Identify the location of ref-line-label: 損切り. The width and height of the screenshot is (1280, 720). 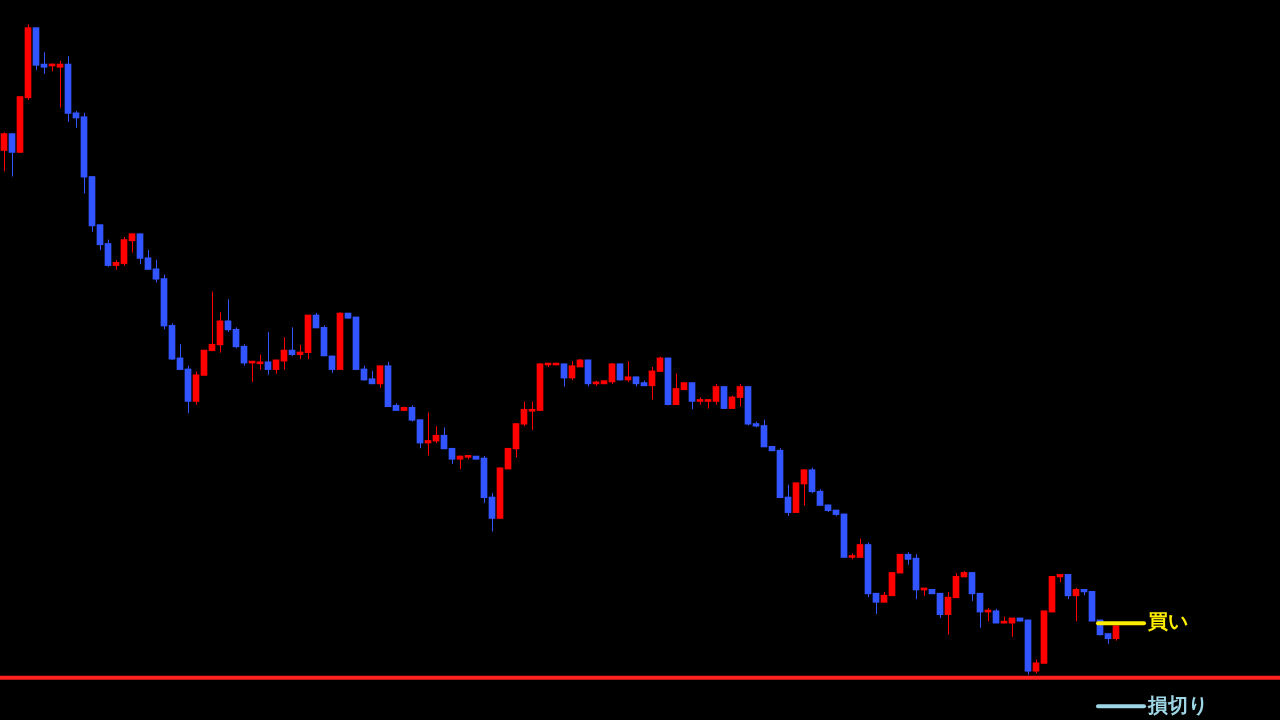
(1177, 704).